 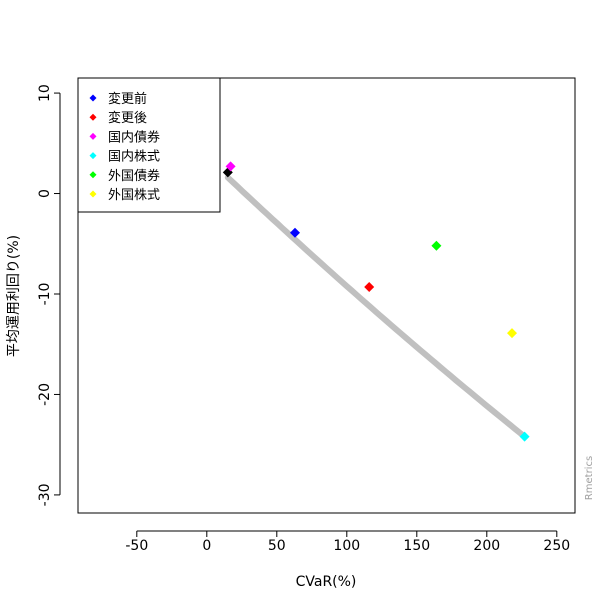 I want to click on legend-box, so click(x=149, y=145).